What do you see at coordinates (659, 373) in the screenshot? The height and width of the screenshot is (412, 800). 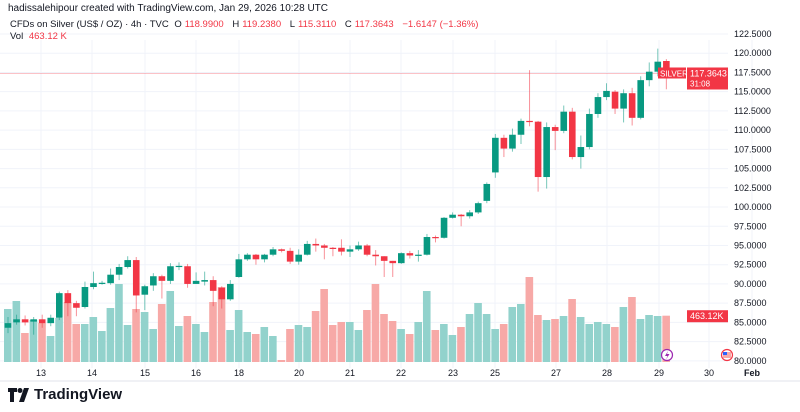 I see `time-axis-label: 29` at bounding box center [659, 373].